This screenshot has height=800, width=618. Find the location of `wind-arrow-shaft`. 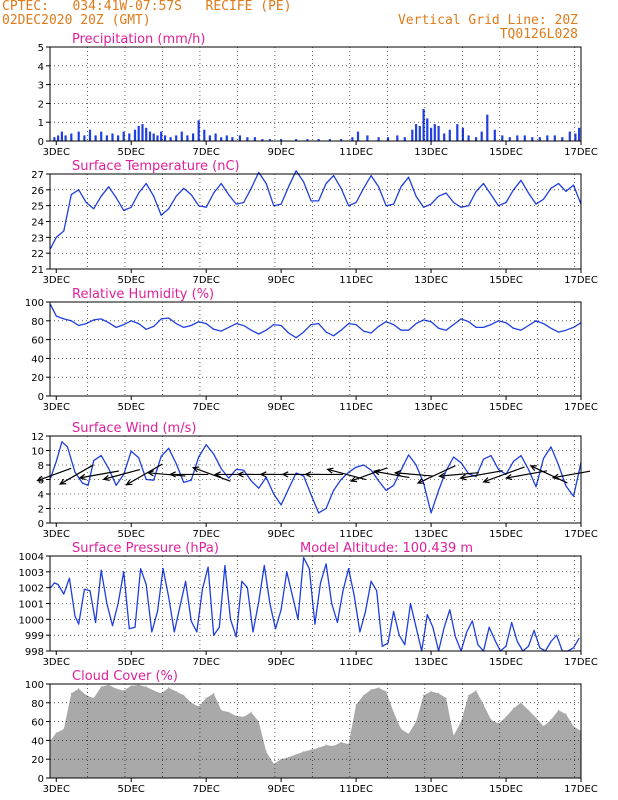

wind-arrow-shaft is located at coordinates (392, 474).